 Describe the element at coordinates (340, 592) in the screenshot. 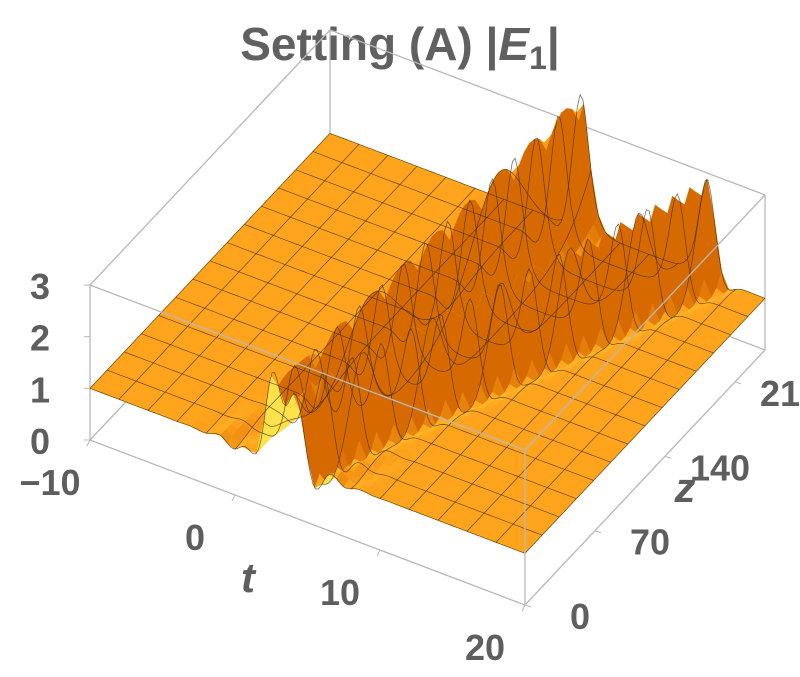

I see `t-tick-label: 10` at that location.